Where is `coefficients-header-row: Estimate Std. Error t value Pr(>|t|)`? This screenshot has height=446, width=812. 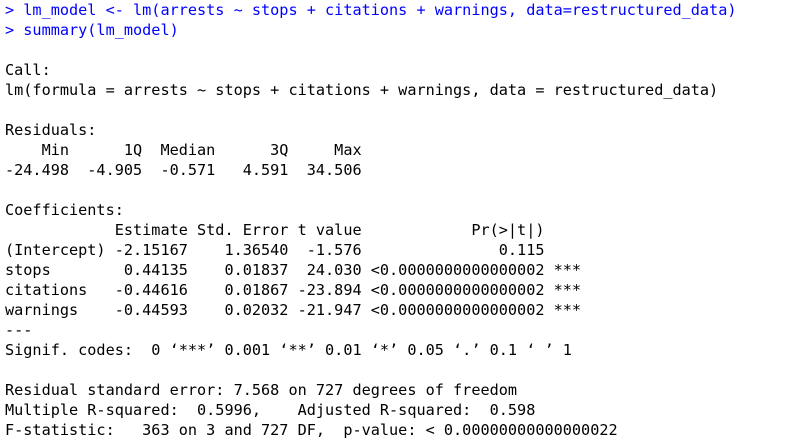 coefficients-header-row: Estimate Std. Error t value Pr(>|t|) is located at coordinates (293, 230).